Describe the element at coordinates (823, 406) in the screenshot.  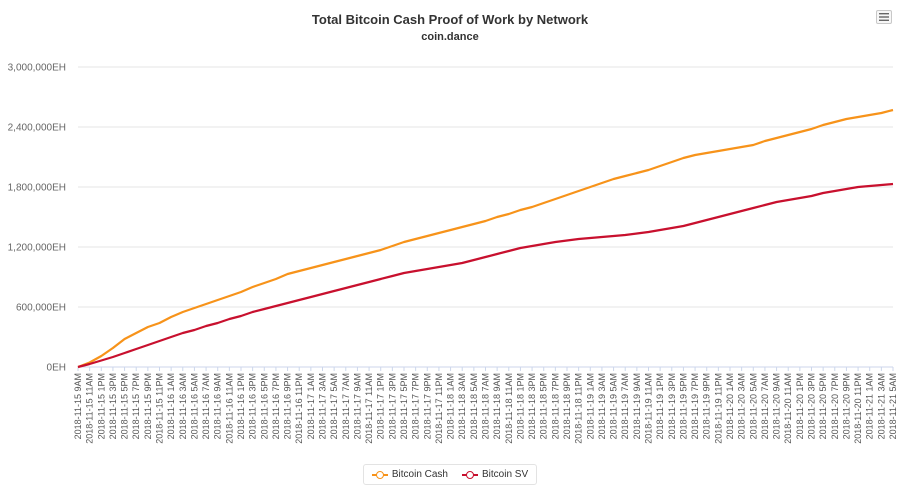
I see `x-tick-label: 2018-11-20 5PM` at that location.